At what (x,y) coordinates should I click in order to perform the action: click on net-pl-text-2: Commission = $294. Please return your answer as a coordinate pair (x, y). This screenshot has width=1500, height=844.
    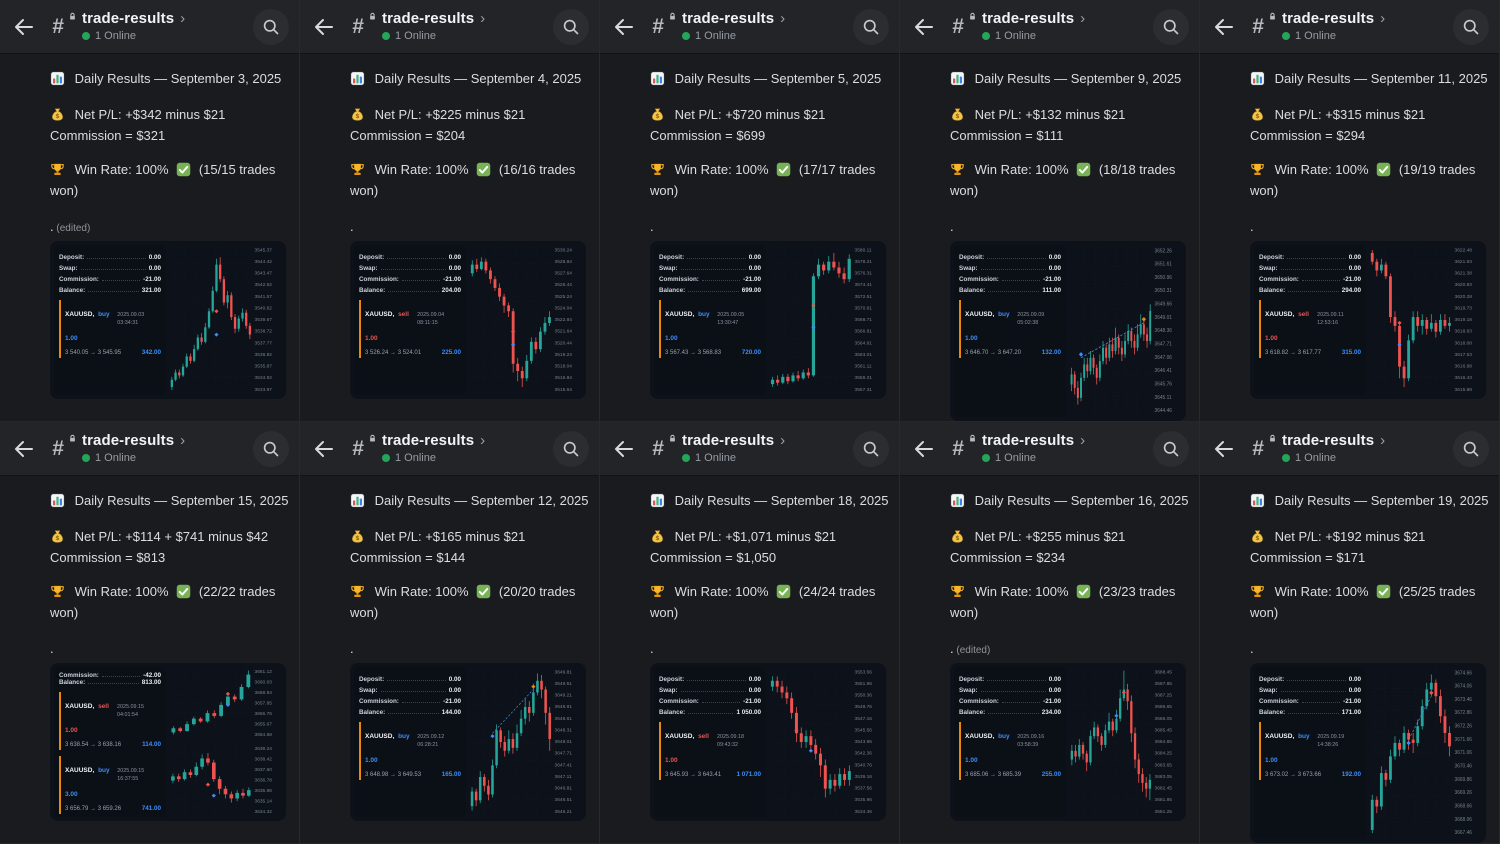
    Looking at the image, I should click on (1308, 136).